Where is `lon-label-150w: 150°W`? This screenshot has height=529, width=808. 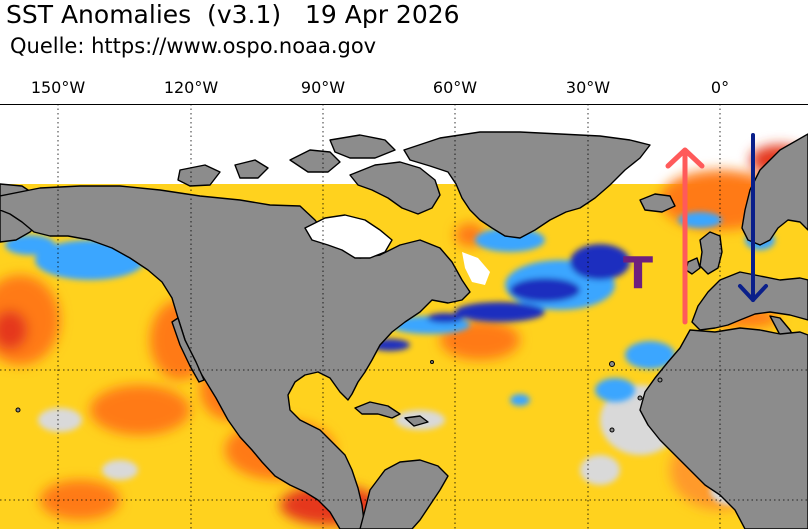
lon-label-150w: 150°W is located at coordinates (58, 87).